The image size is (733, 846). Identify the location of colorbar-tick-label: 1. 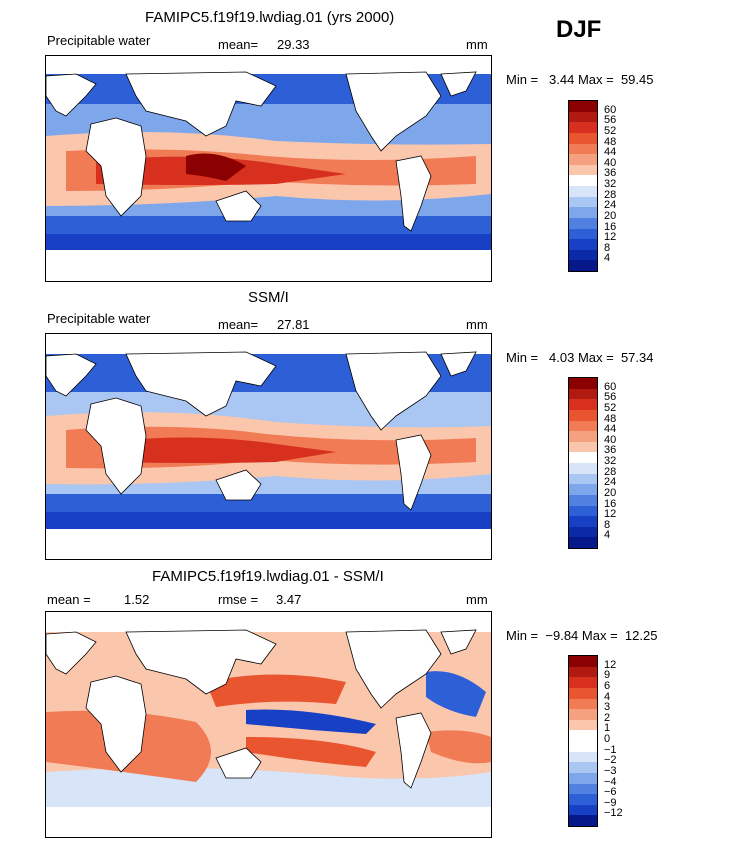
(607, 728).